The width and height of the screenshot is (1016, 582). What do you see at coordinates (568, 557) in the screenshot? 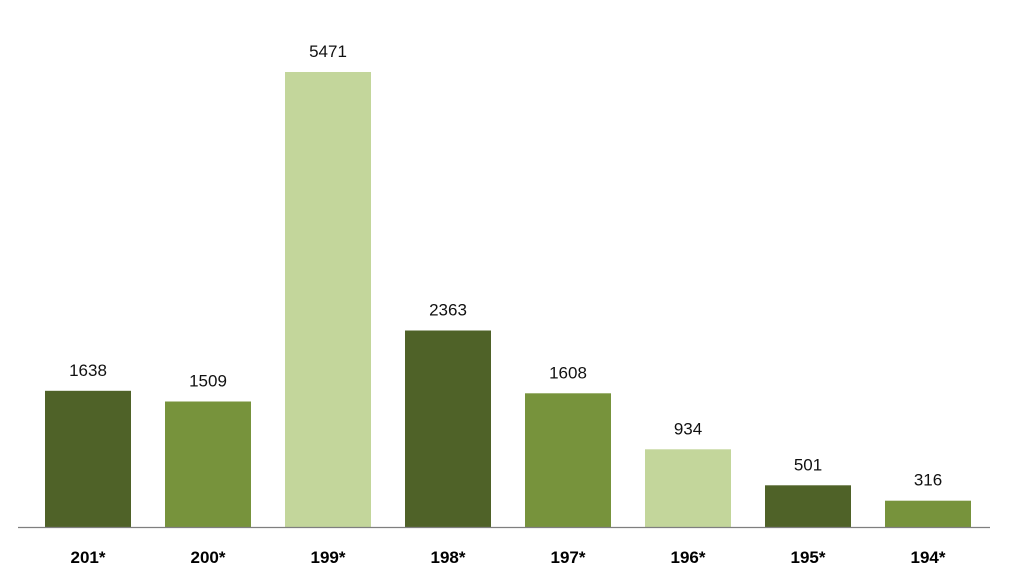
I see `x-tick-label: 197*` at bounding box center [568, 557].